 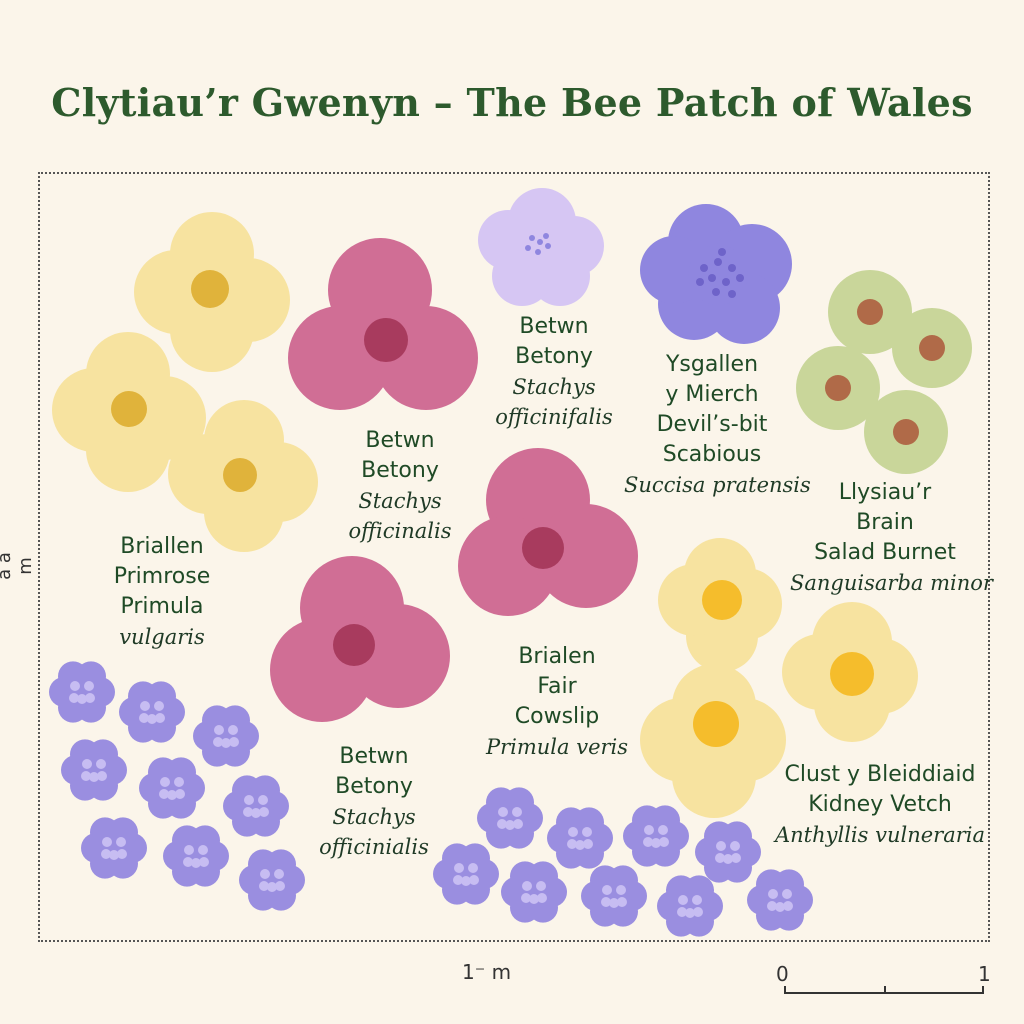 I want to click on betony-2-welsh-name: Betwn, so click(x=554, y=326).